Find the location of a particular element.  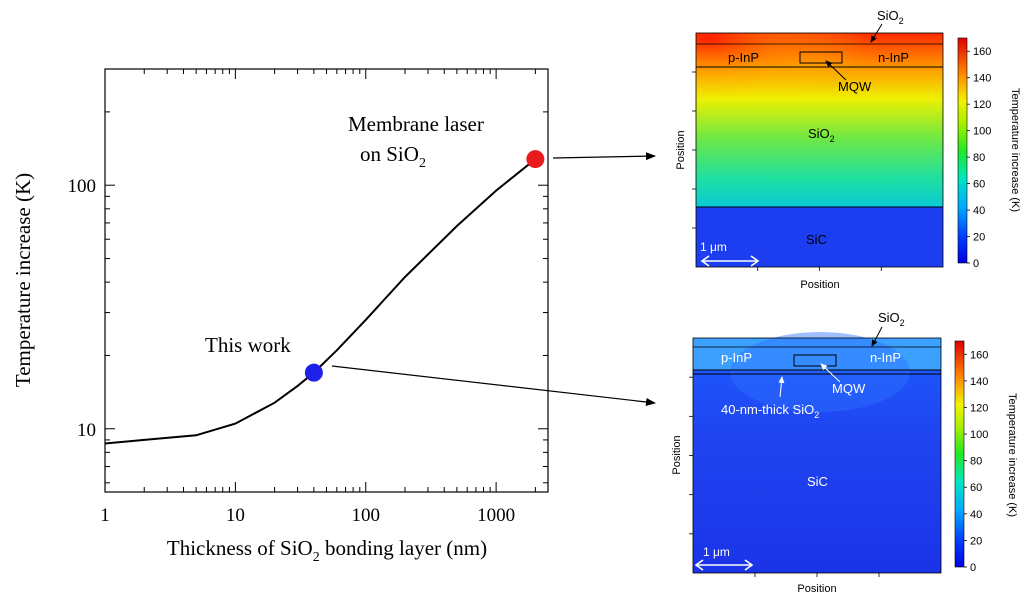

x-axis-label: Thickness of SiO2 bonding layer (nm) is located at coordinates (327, 550).